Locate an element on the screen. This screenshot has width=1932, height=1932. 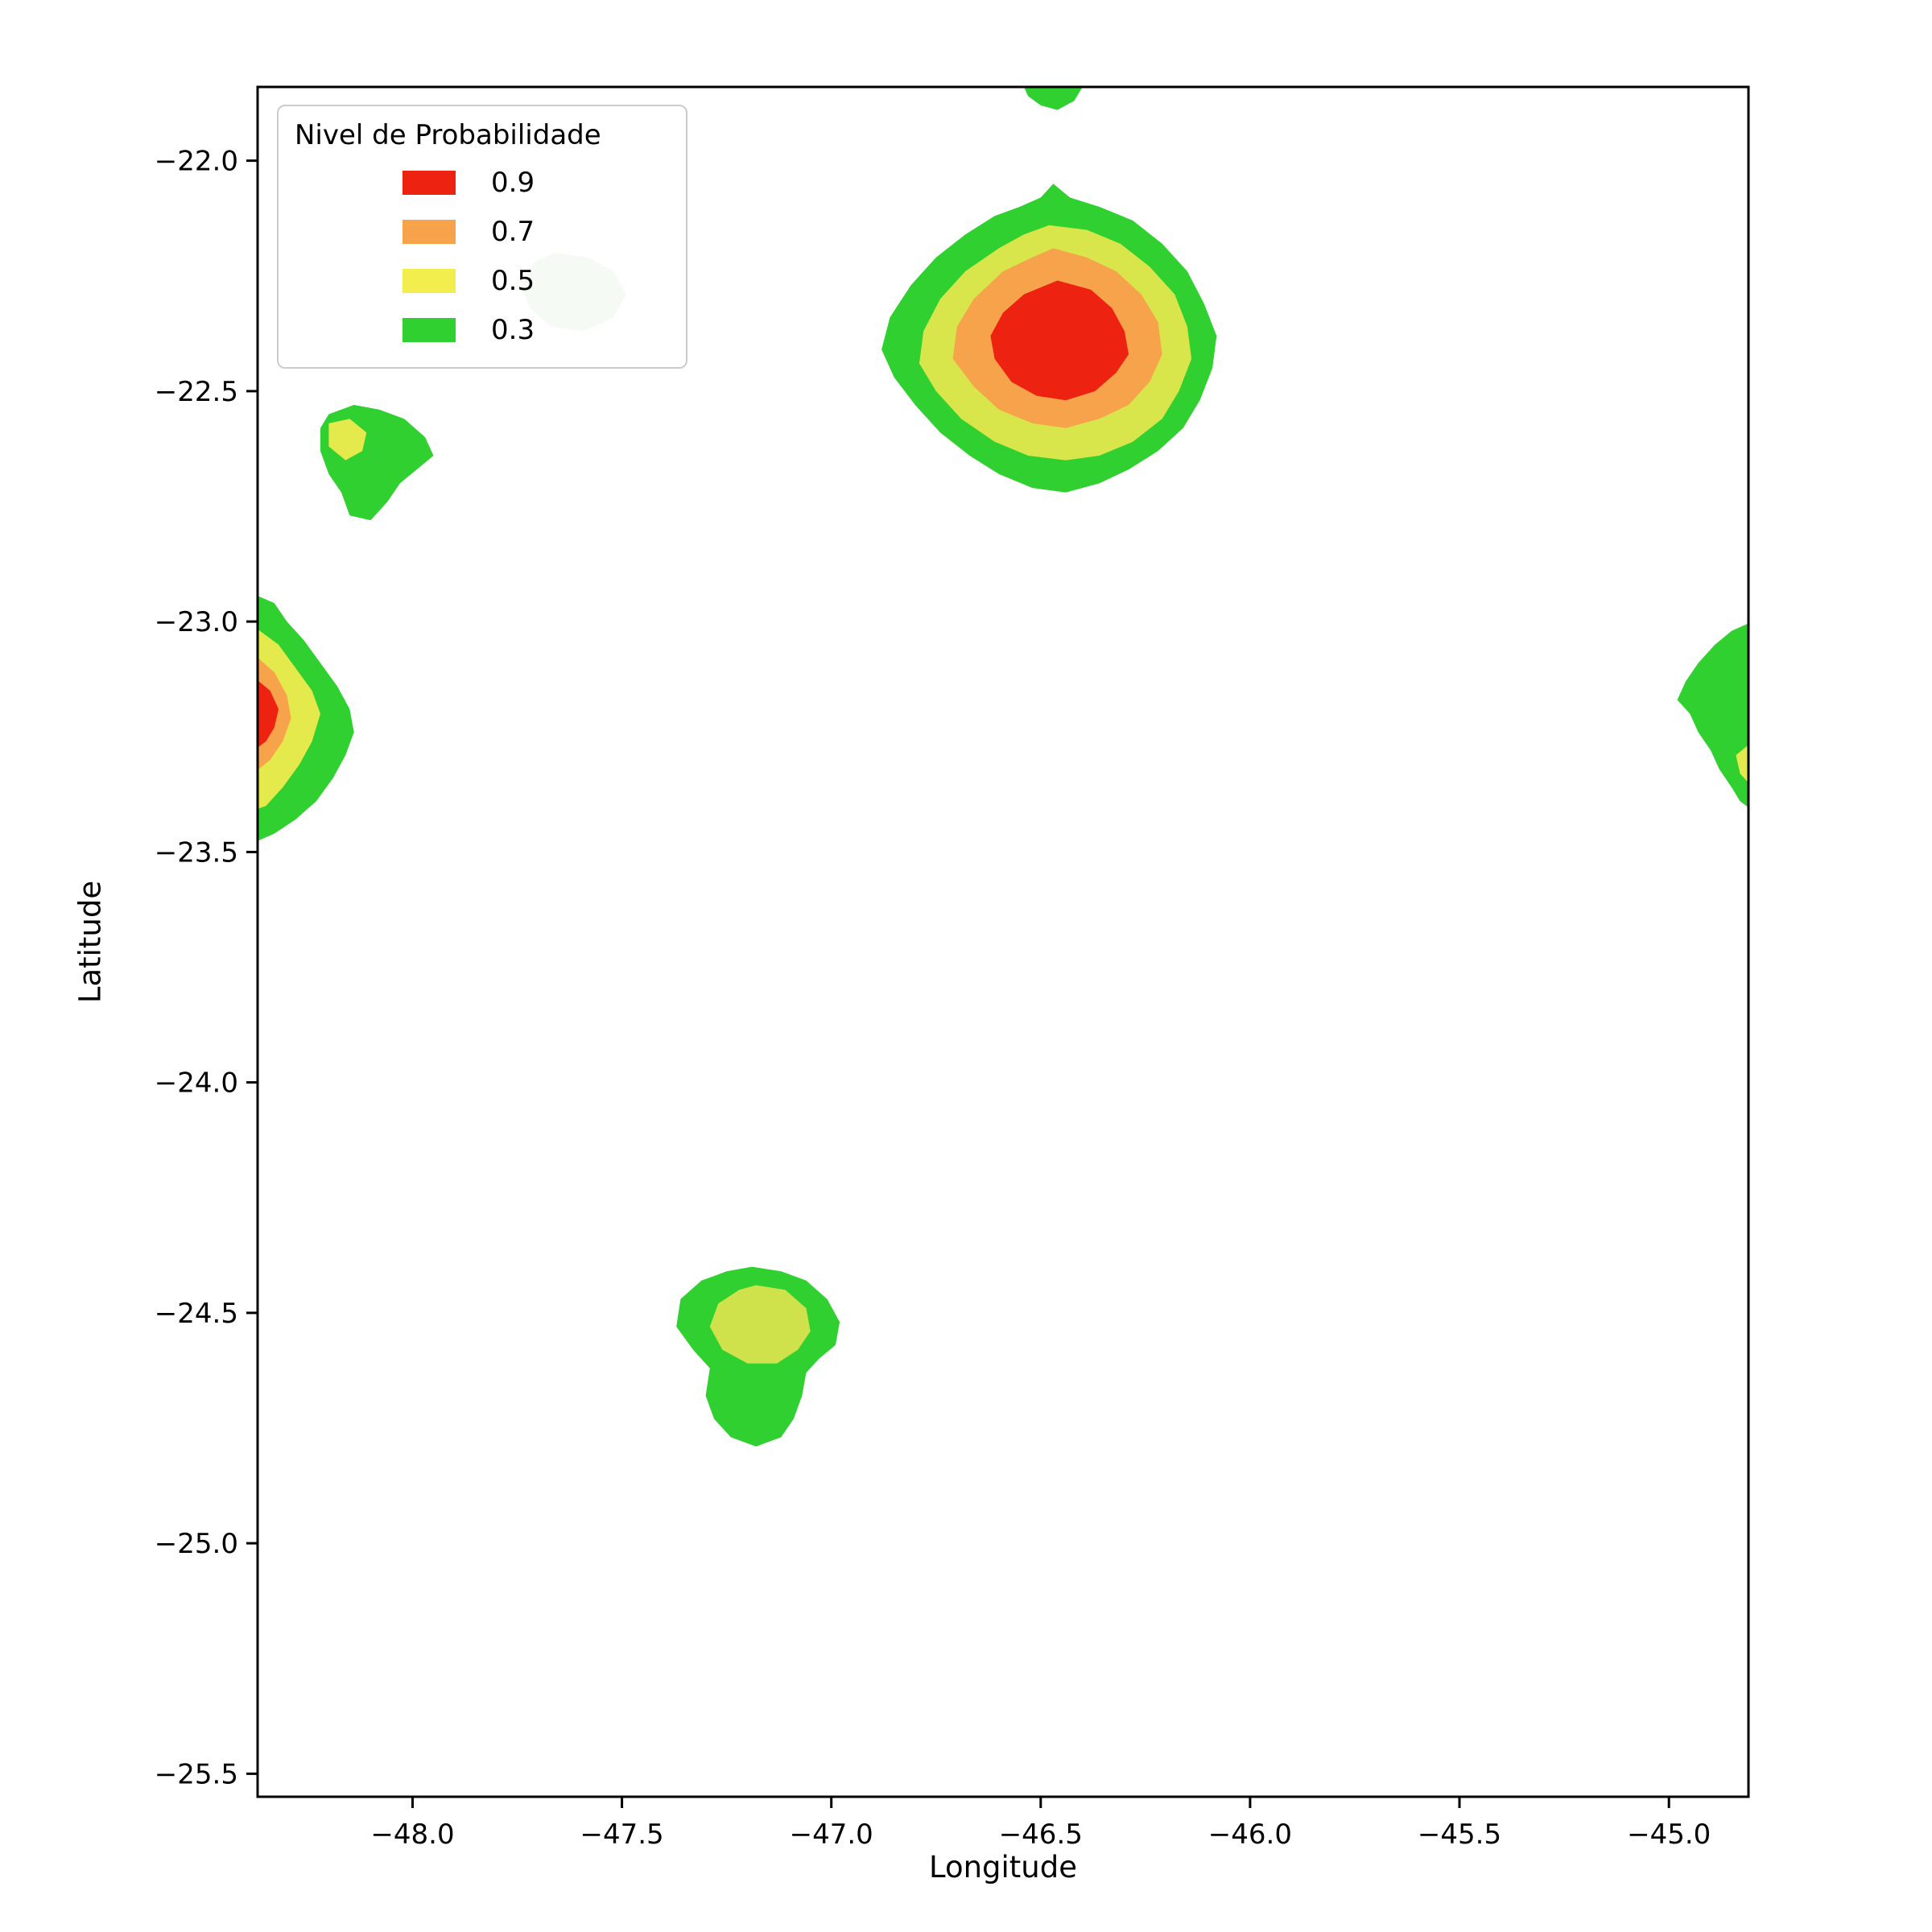
y-tick-label: −25.5 is located at coordinates (196, 1774).